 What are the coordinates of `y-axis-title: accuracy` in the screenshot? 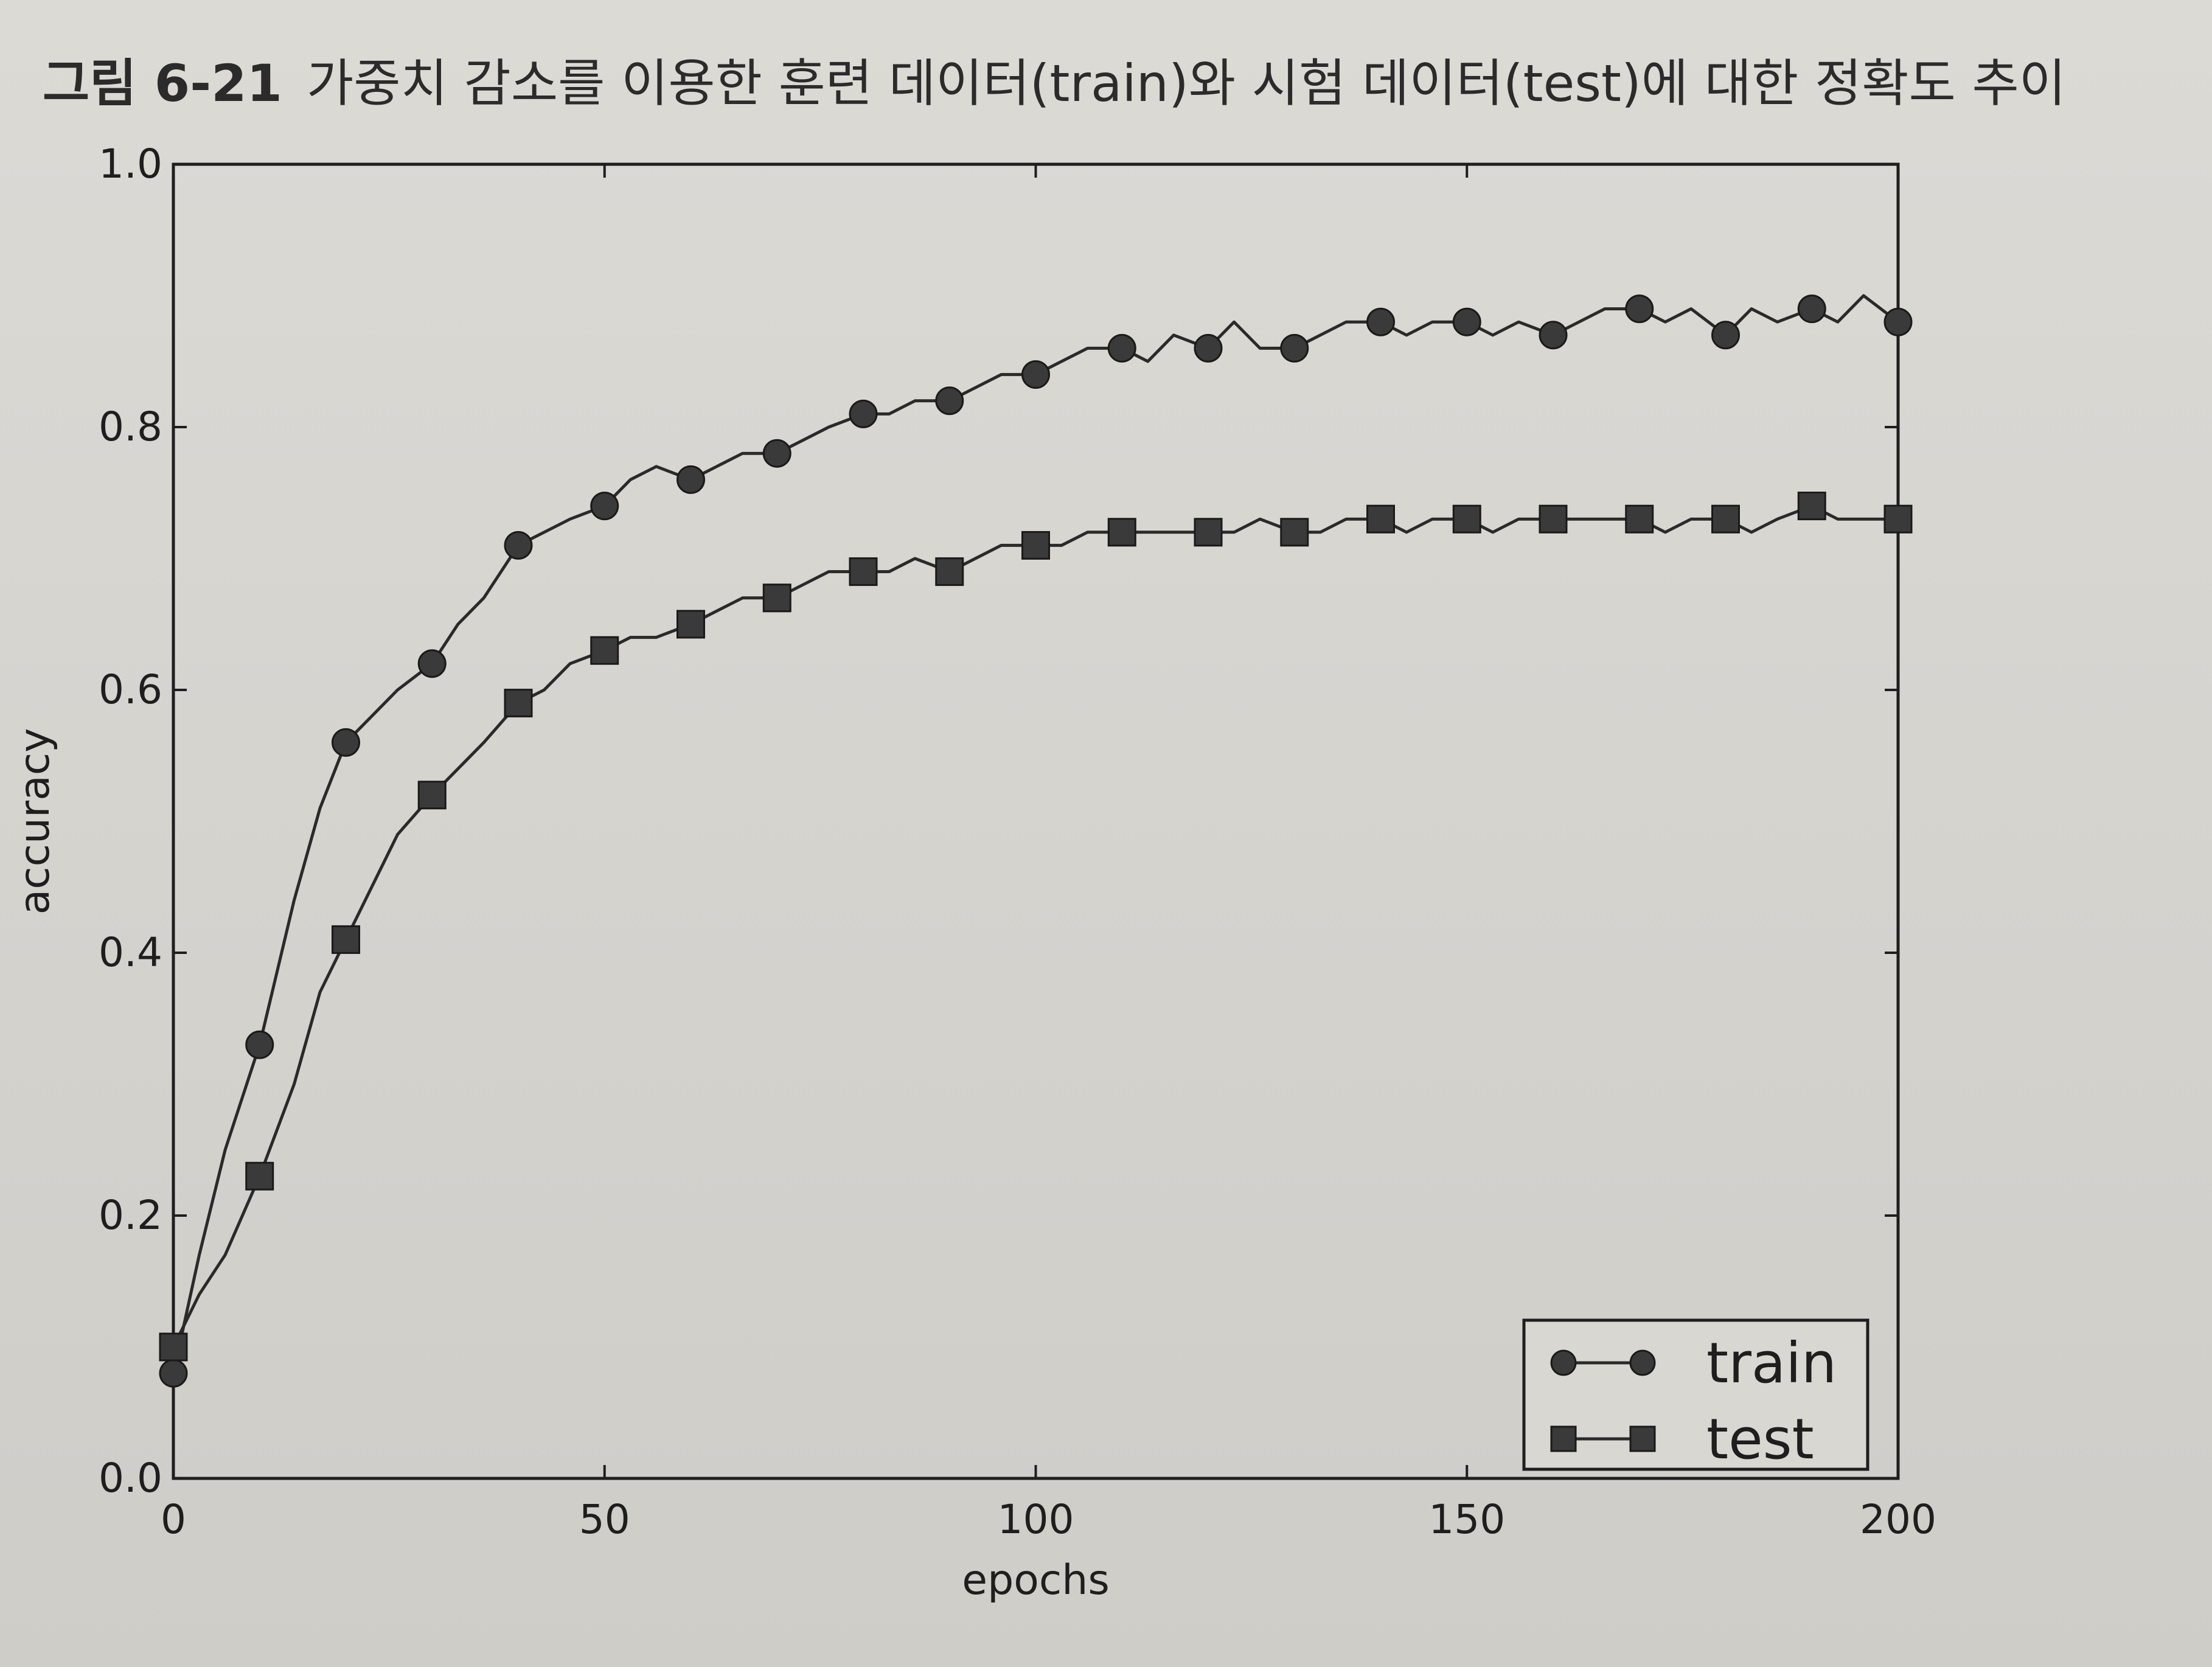 It's located at (35, 821).